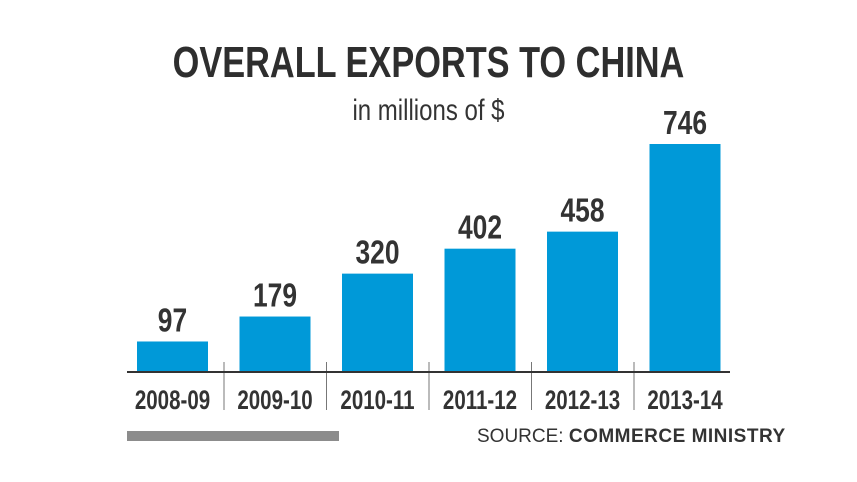  Describe the element at coordinates (428, 110) in the screenshot. I see `chart-subtitle: in millions of $` at that location.